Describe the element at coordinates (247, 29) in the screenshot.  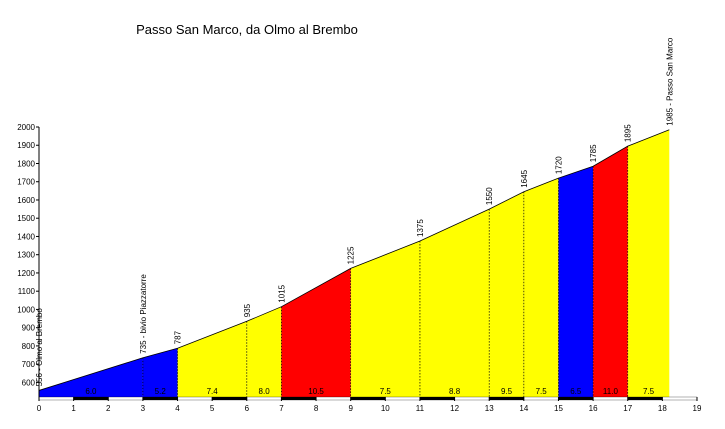
I see `chart-title: Passo San Marco, da Olmo al Brembo` at that location.